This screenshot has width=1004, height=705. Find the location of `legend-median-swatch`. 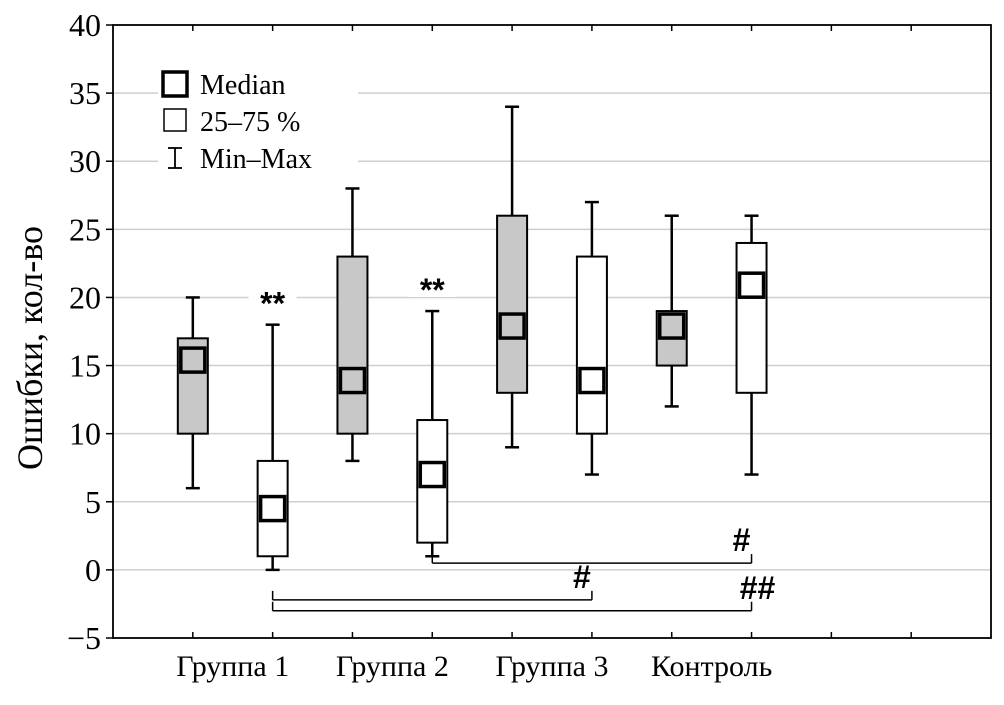

legend-median-swatch is located at coordinates (175, 84).